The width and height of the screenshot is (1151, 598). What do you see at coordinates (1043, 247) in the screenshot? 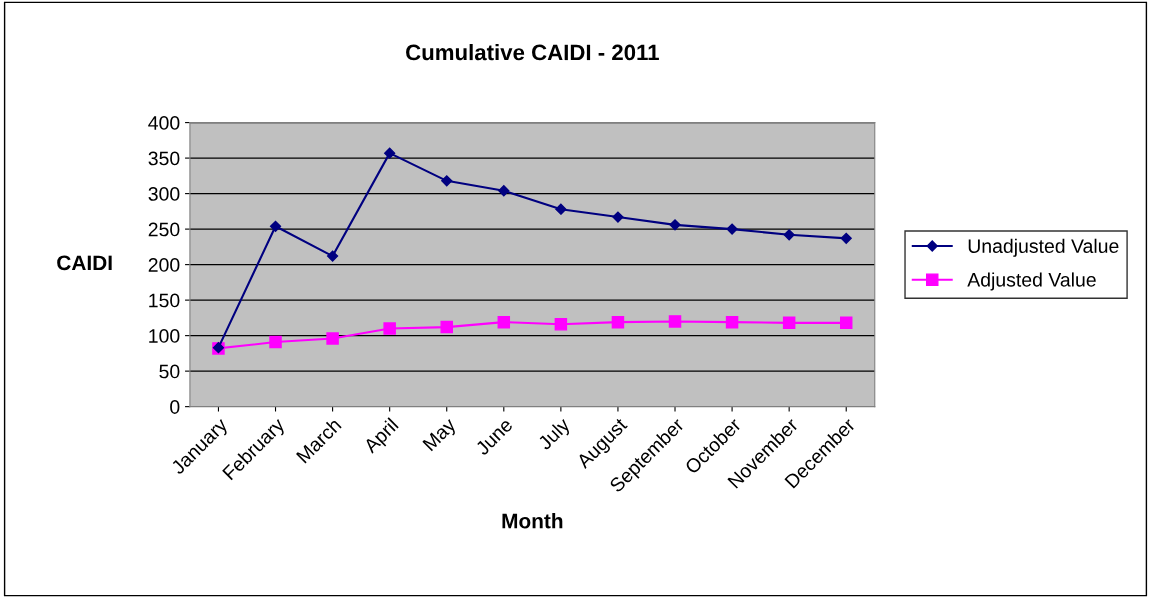
I see `legend-label: Unadjusted Value` at bounding box center [1043, 247].